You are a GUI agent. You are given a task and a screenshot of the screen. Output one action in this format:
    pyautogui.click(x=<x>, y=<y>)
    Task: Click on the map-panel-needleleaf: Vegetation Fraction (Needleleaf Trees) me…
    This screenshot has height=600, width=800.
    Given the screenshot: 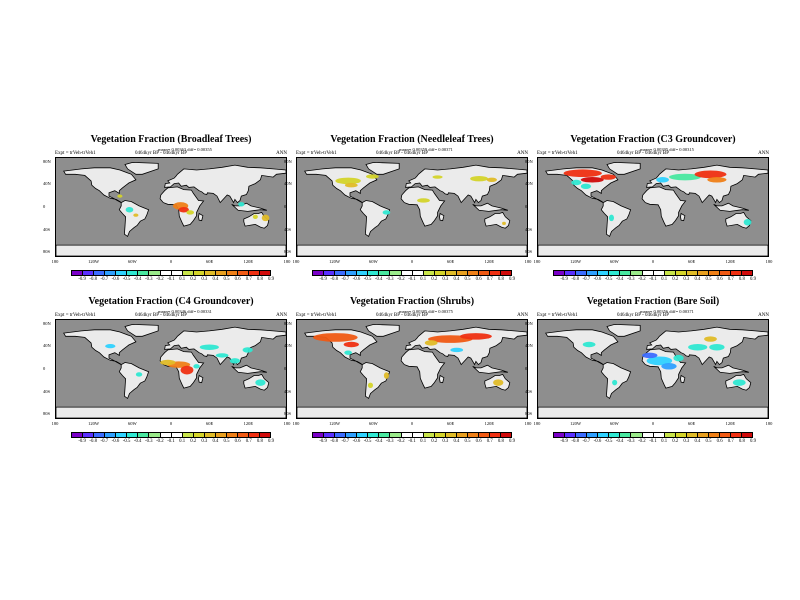 What is the action you would take?
    pyautogui.click(x=408, y=214)
    